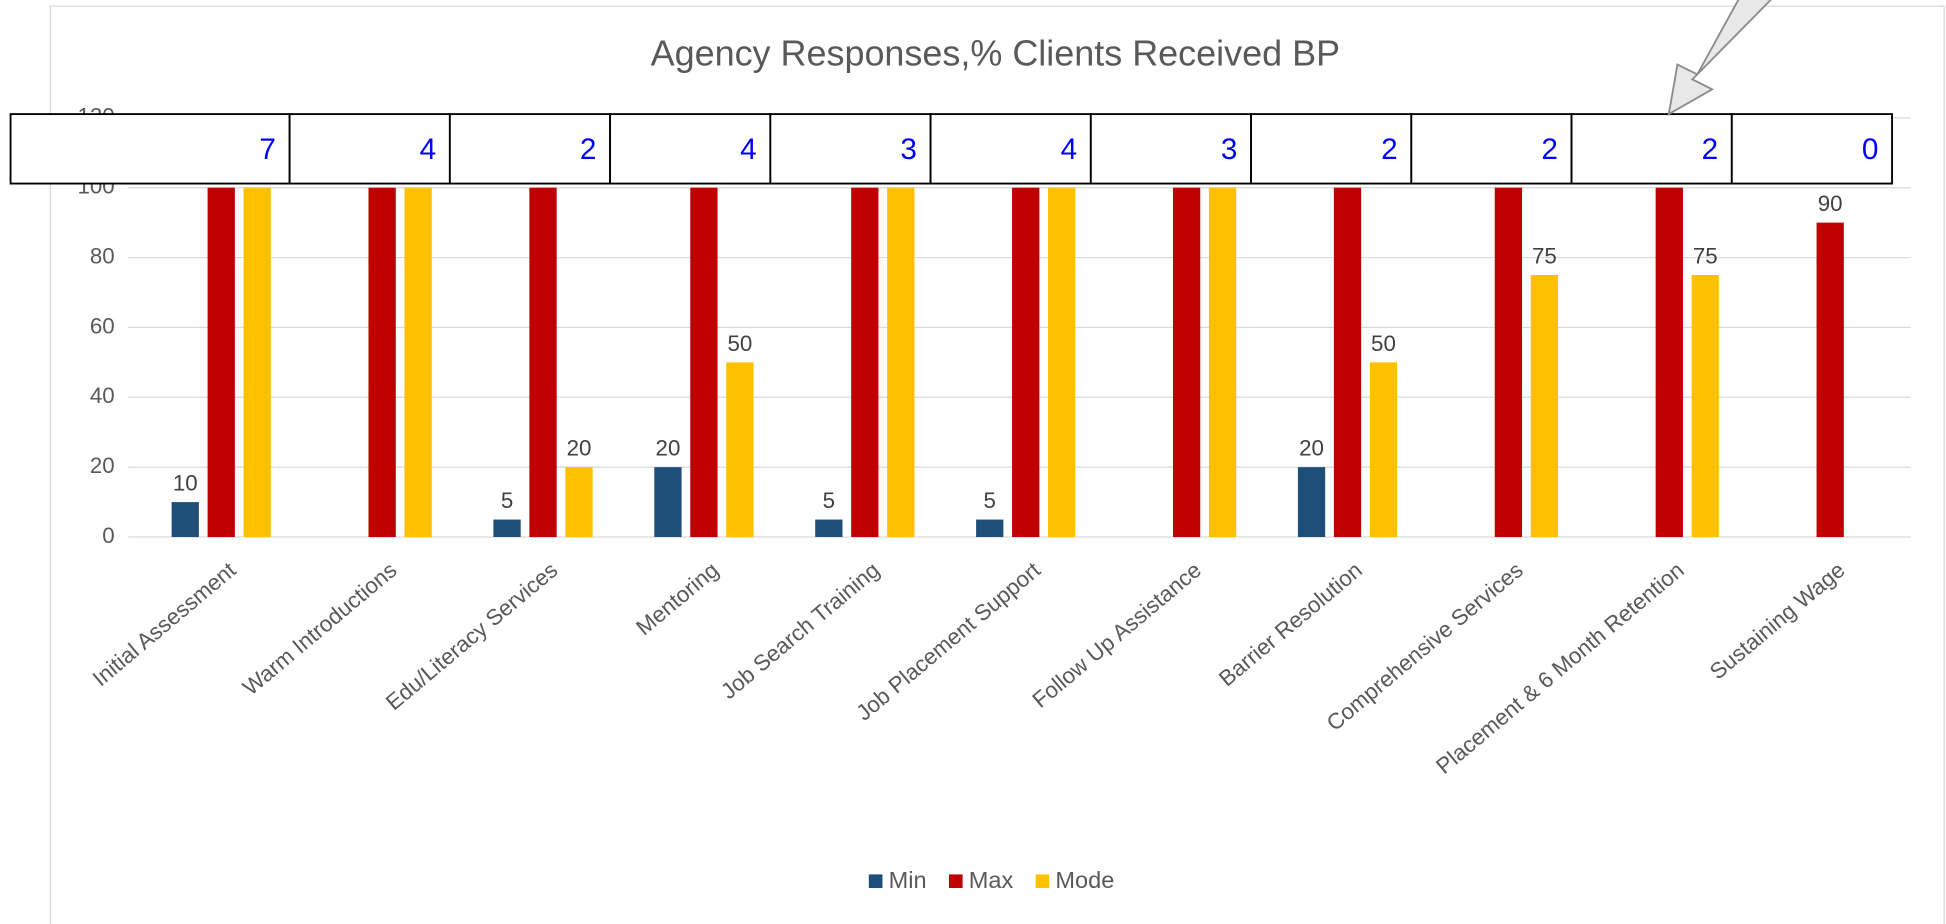  I want to click on data-label: 90, so click(1830, 203).